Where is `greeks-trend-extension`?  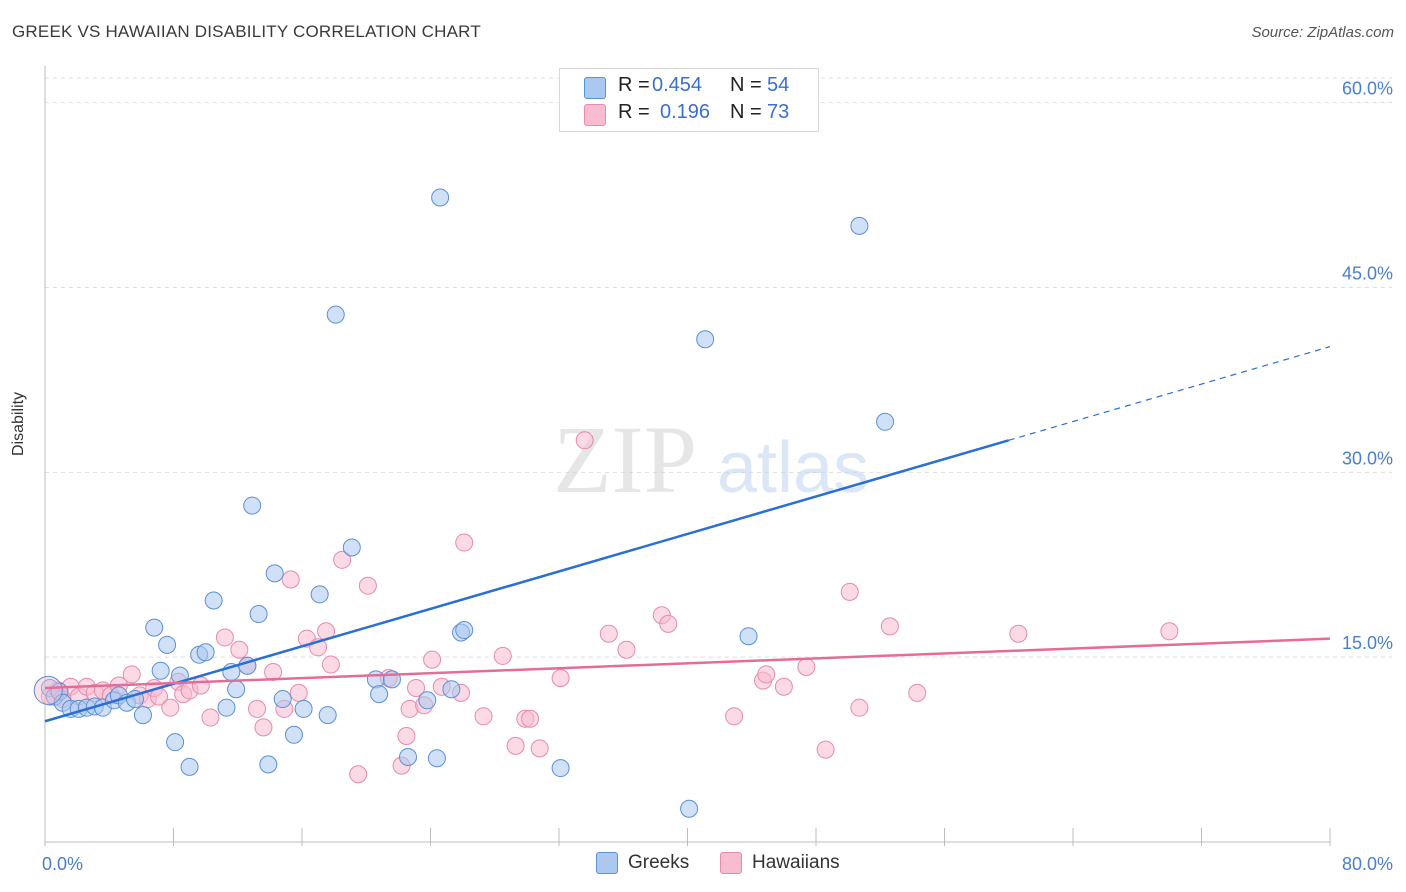 greeks-trend-extension is located at coordinates (1169, 393).